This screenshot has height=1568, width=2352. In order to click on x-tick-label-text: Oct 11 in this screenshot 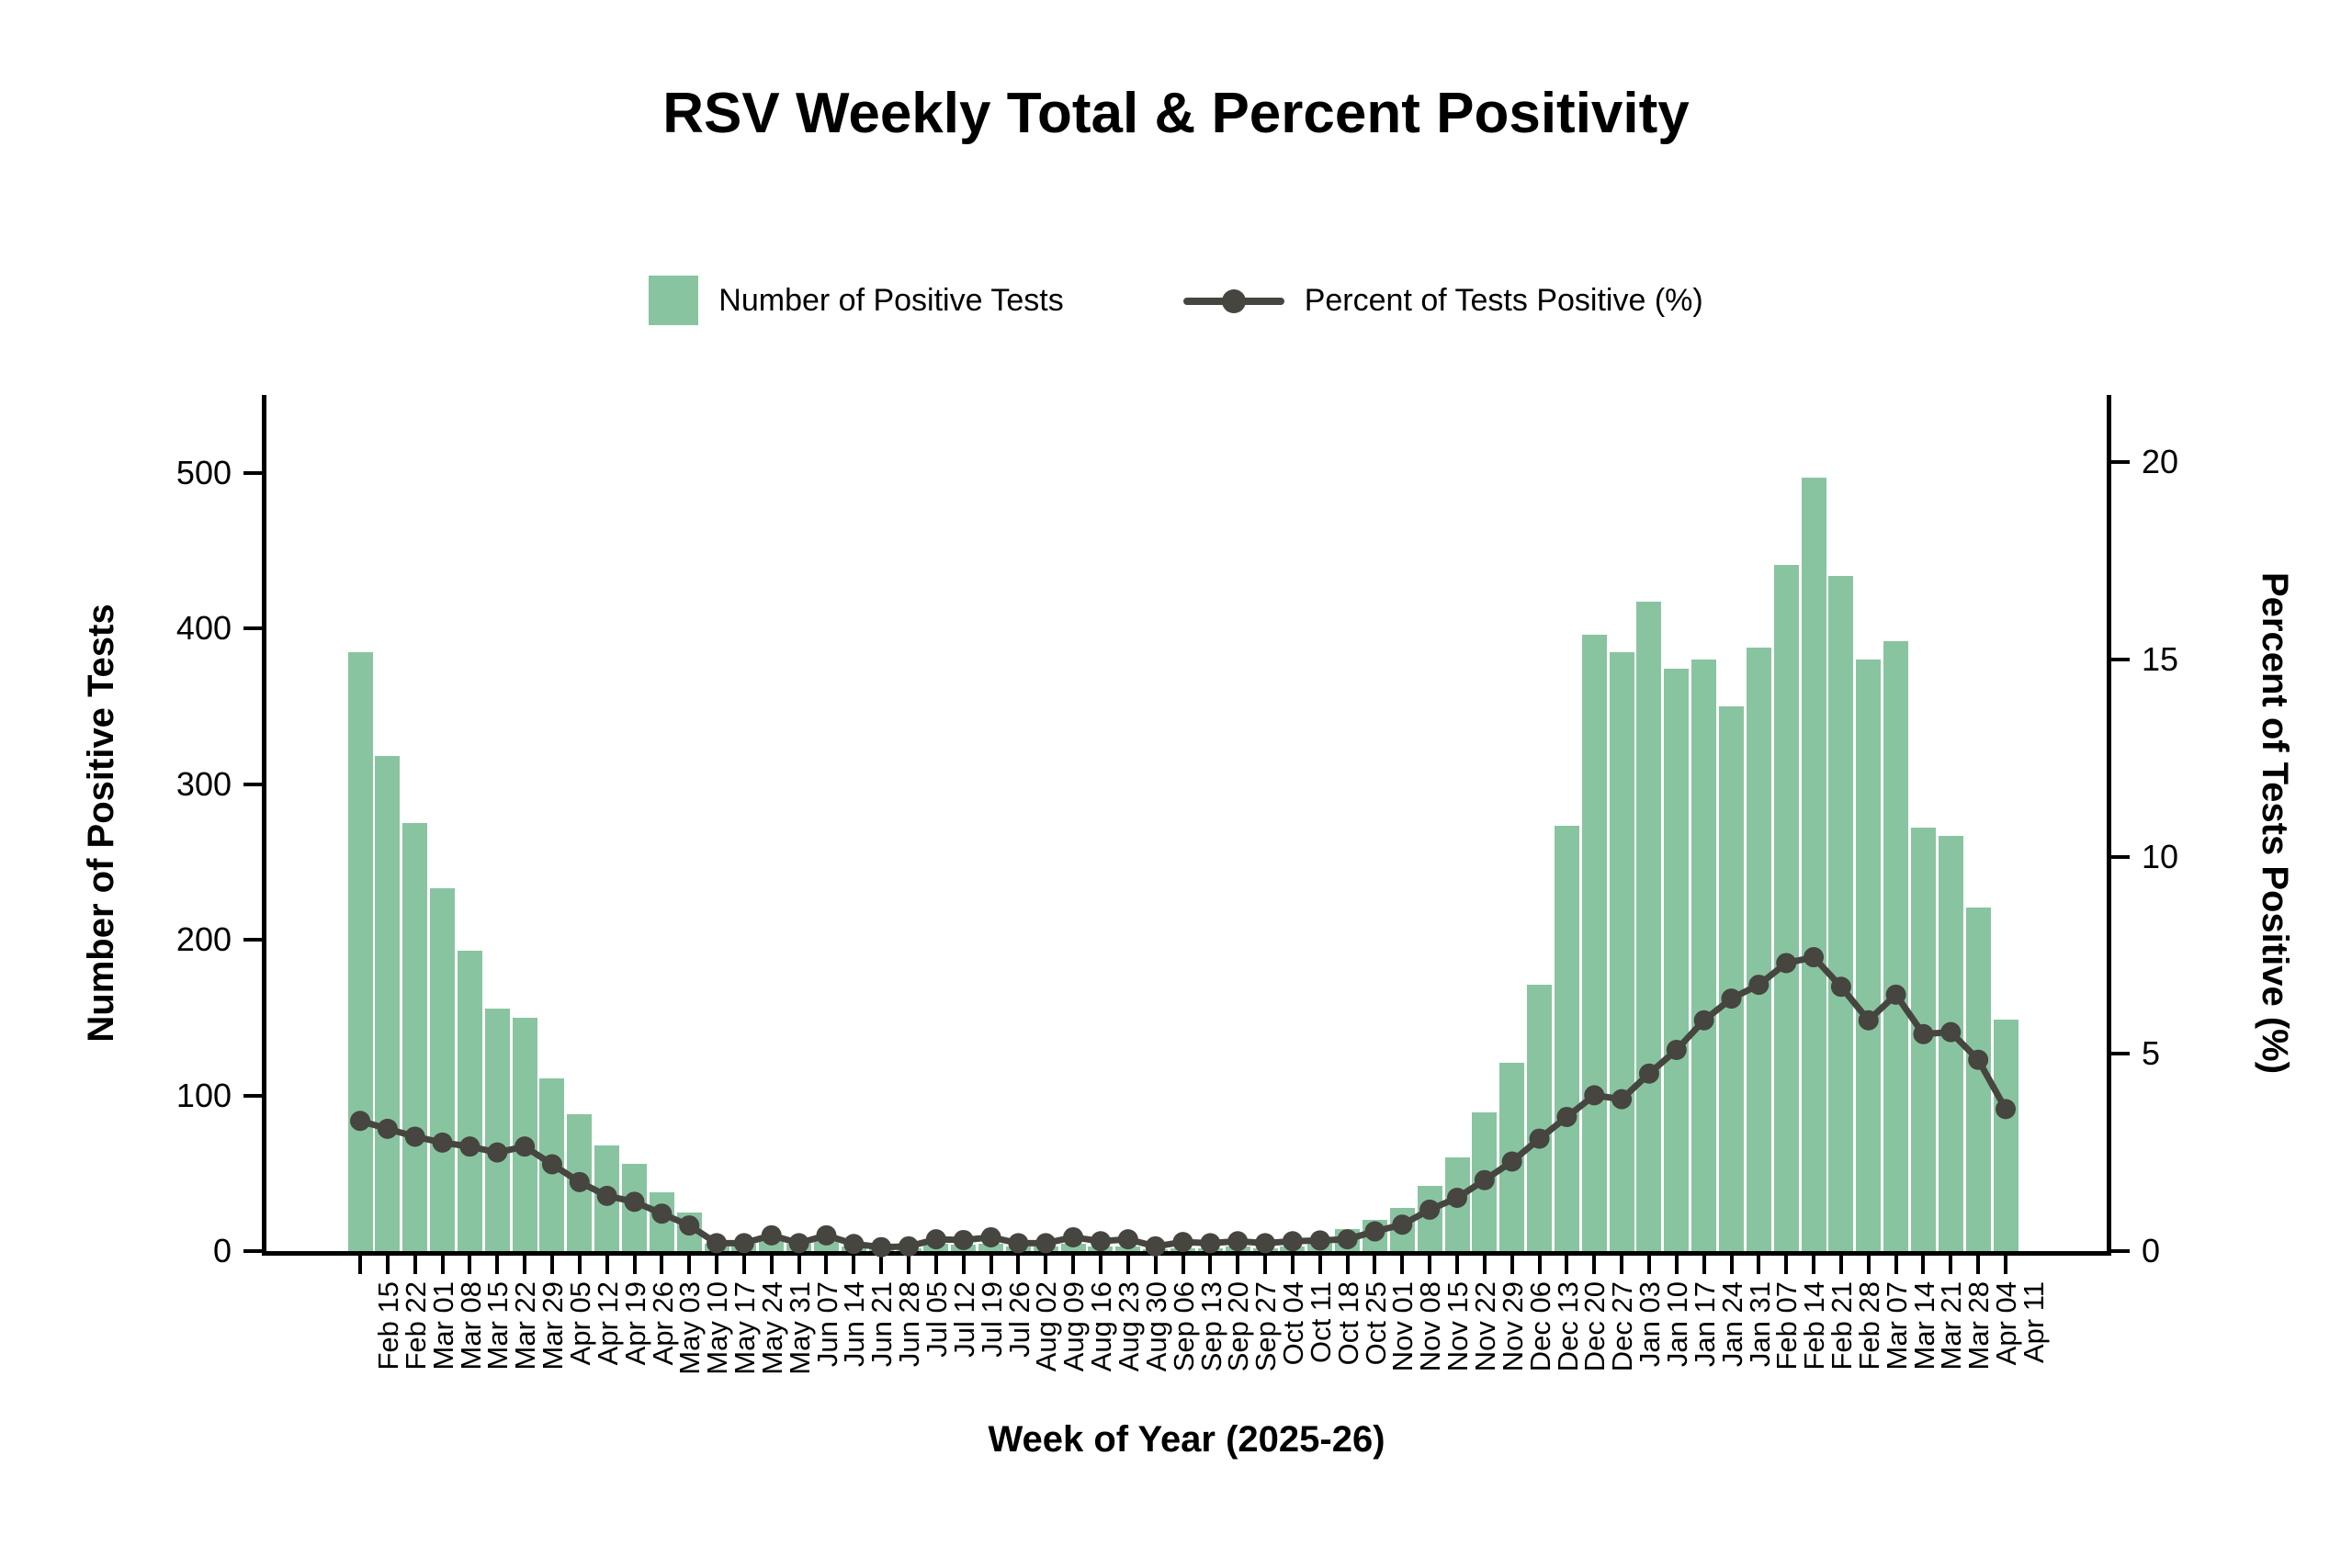, I will do `click(1320, 1322)`.